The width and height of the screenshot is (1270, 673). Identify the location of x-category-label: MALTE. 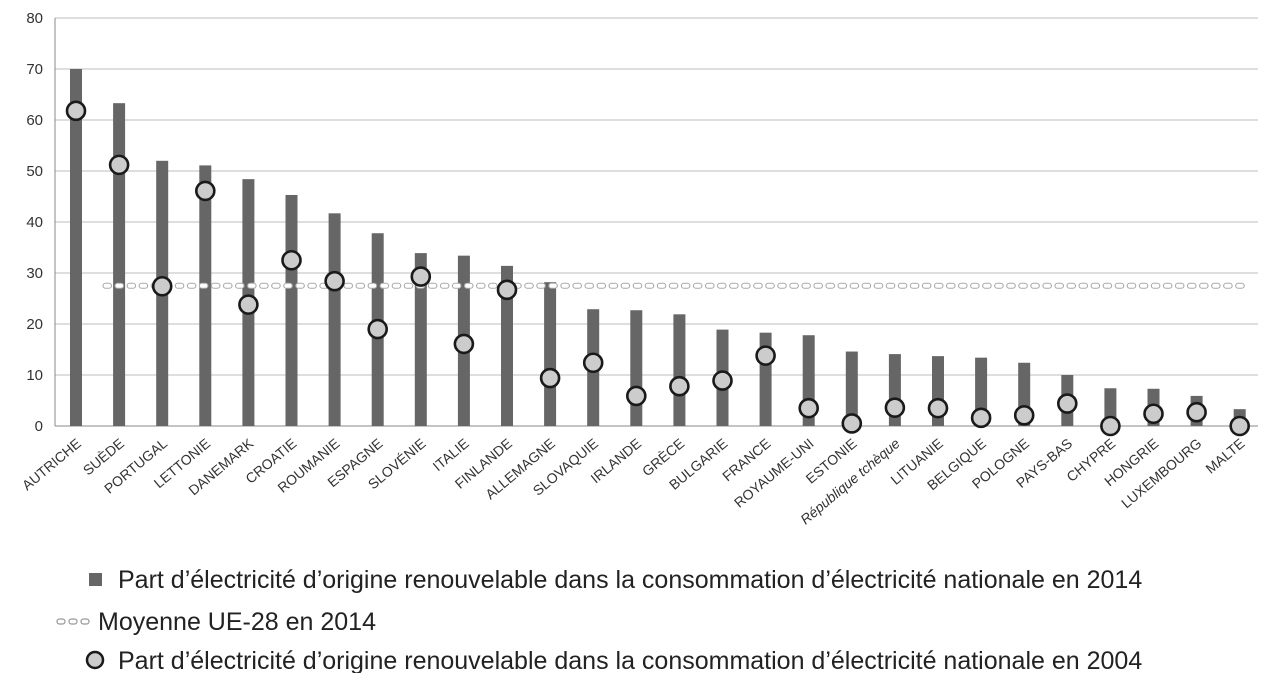
(1224, 456).